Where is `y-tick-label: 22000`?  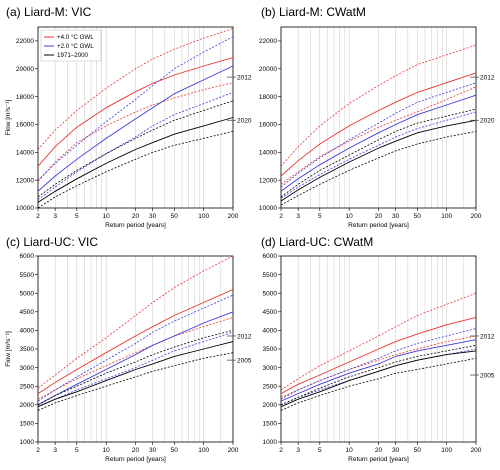 y-tick-label: 22000 is located at coordinates (268, 41).